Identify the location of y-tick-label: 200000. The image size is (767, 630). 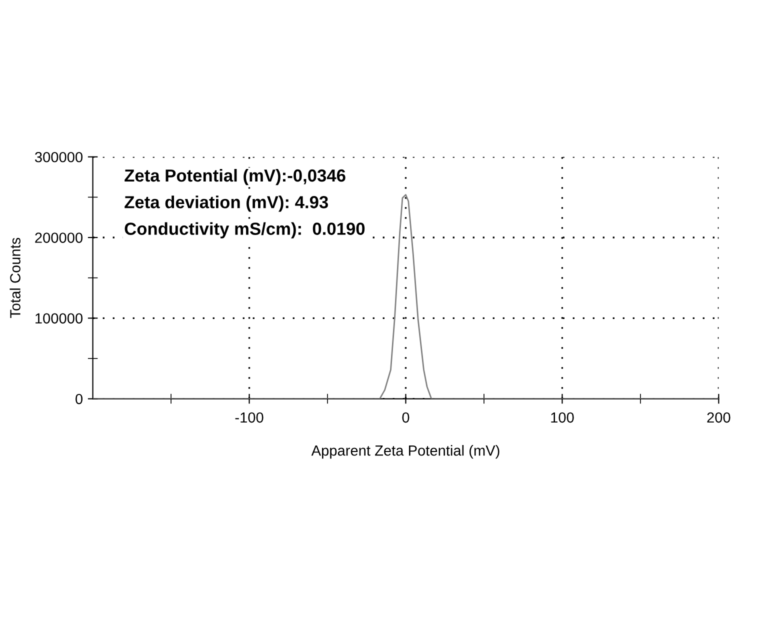
(59, 237).